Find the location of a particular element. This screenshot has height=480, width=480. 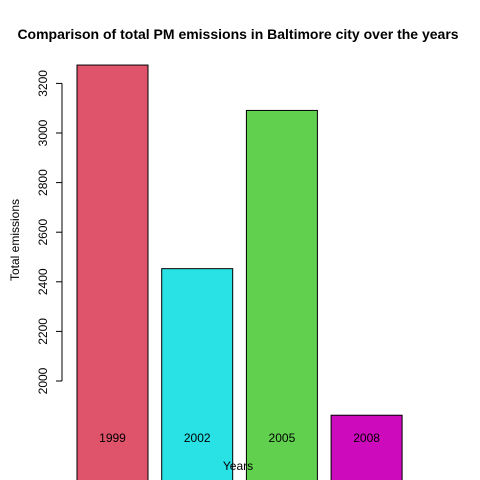

bar-label-2002: 2002 is located at coordinates (197, 438).